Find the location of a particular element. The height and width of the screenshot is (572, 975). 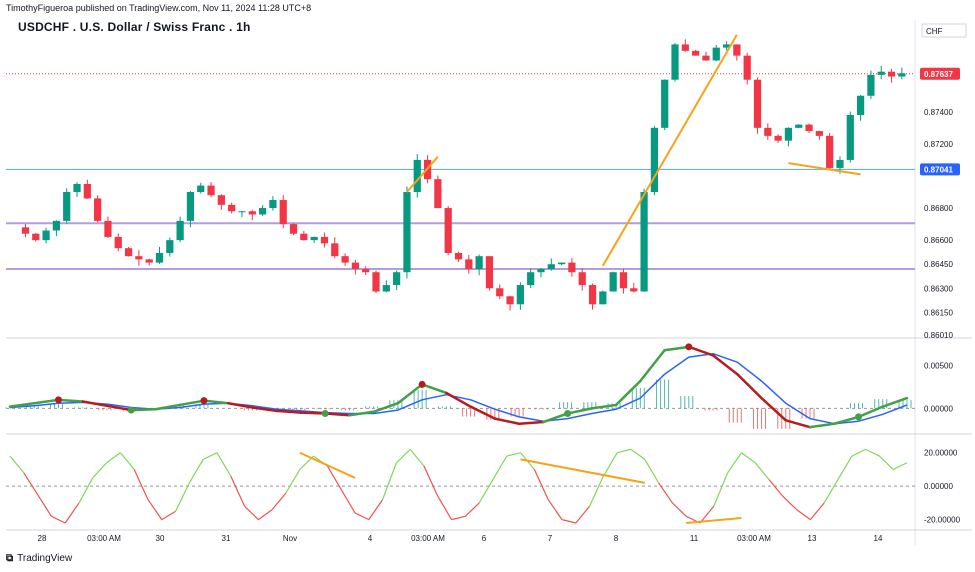

osc-y-tick-label: 20.00000 is located at coordinates (941, 453).